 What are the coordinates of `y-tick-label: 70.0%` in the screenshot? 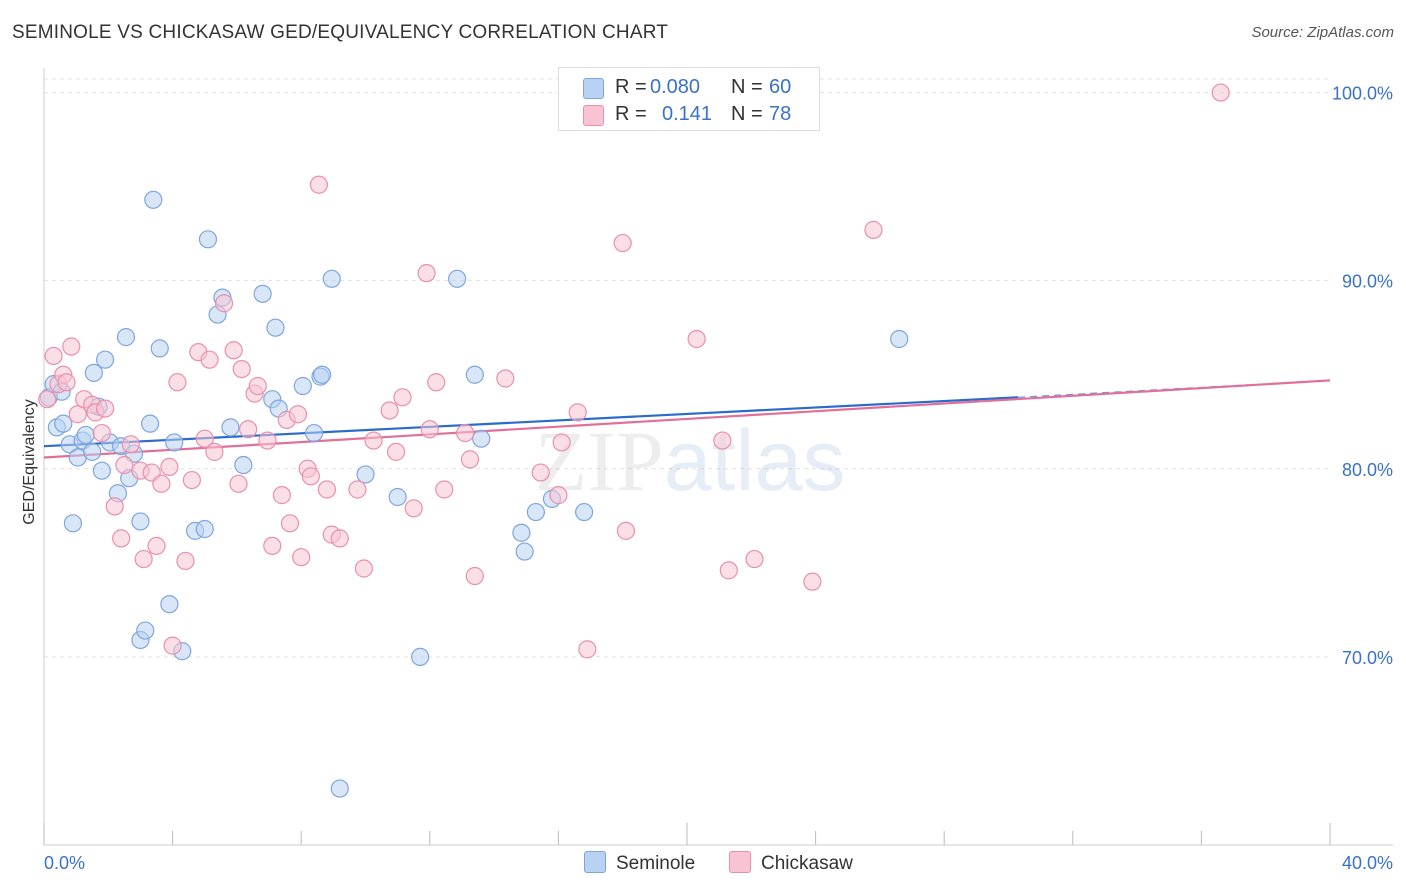 It's located at (1367, 658).